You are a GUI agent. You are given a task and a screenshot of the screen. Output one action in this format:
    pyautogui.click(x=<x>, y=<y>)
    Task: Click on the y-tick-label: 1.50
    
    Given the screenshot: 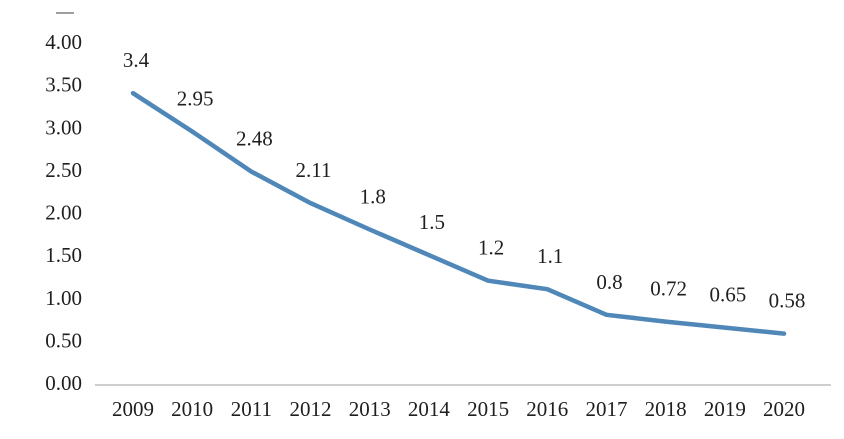 What is the action you would take?
    pyautogui.click(x=63, y=255)
    